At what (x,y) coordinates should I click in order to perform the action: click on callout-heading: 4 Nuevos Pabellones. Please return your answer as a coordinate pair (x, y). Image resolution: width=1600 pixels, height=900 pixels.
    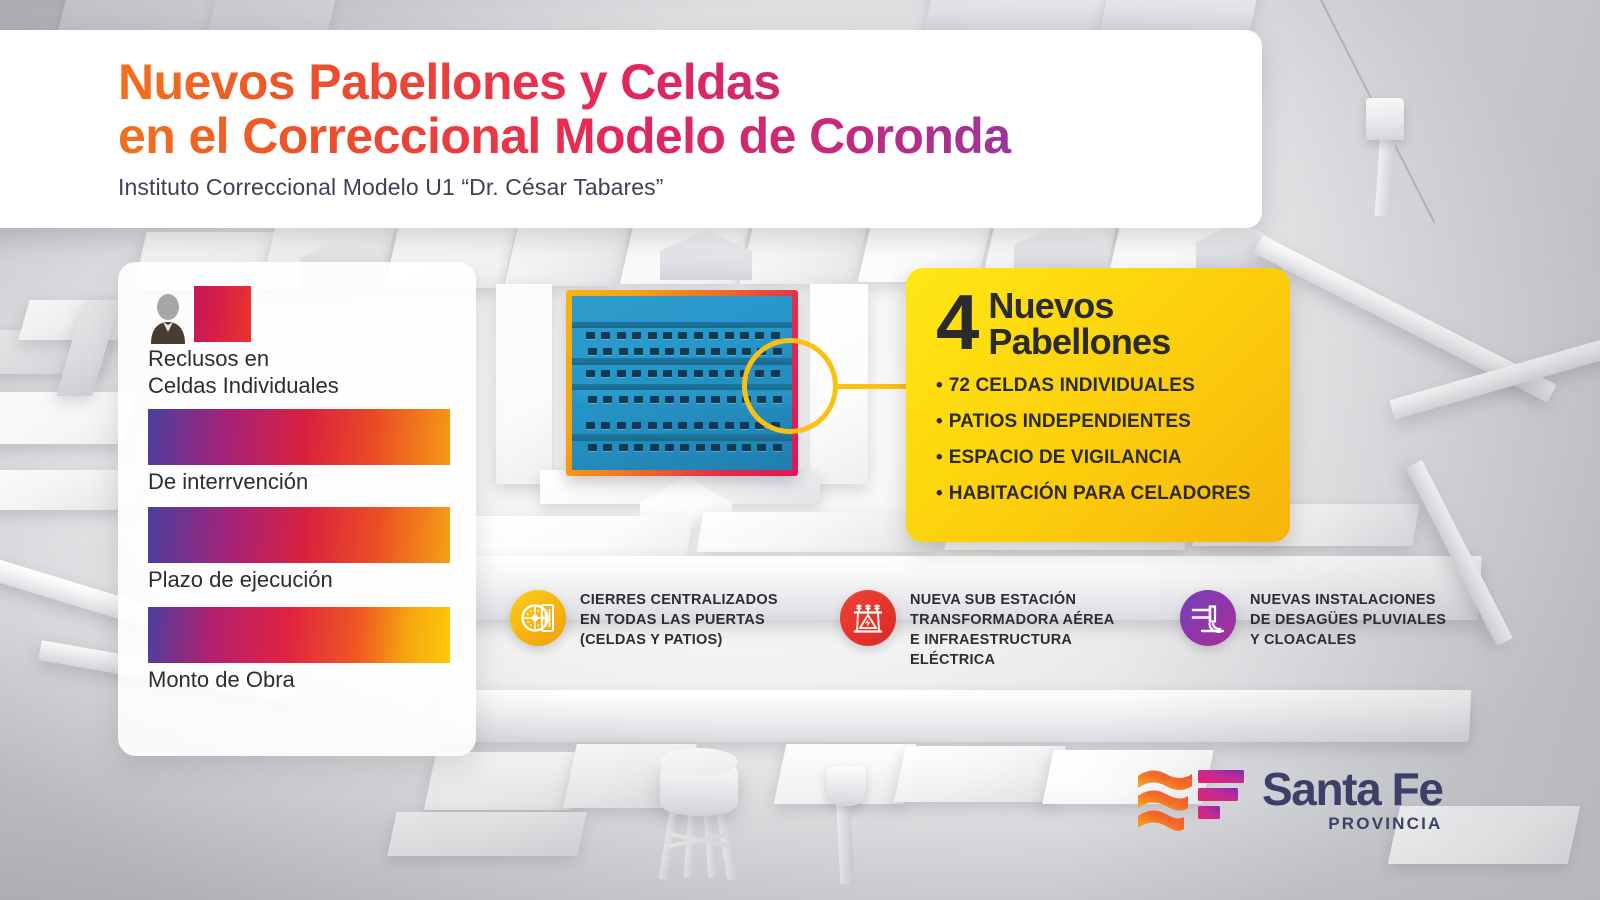
    Looking at the image, I should click on (1103, 322).